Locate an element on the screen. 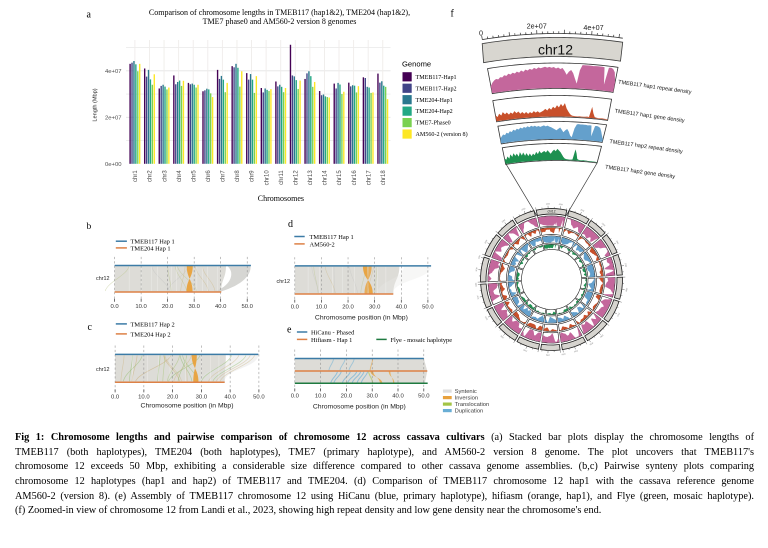 The height and width of the screenshot is (548, 768). svg-text: Chromosomes is located at coordinates (281, 198).